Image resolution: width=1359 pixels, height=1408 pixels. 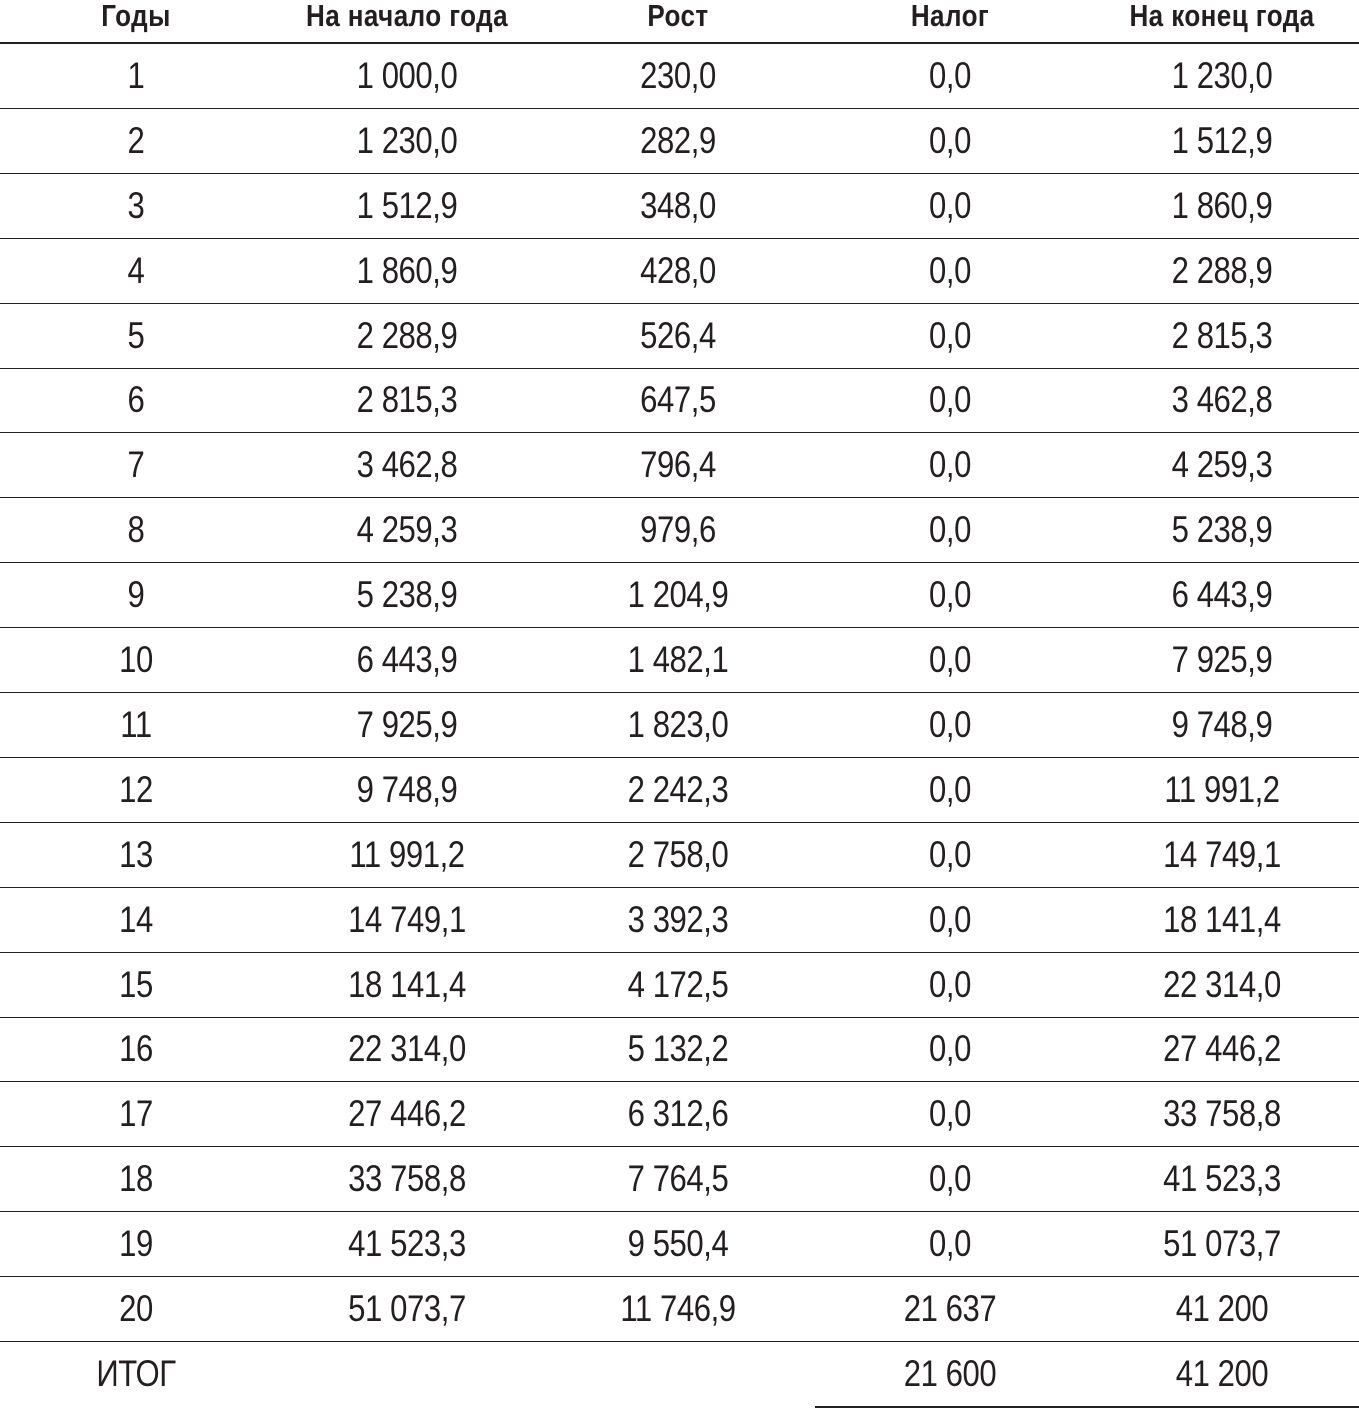 What do you see at coordinates (136, 335) in the screenshot?
I see `cell-year: 5` at bounding box center [136, 335].